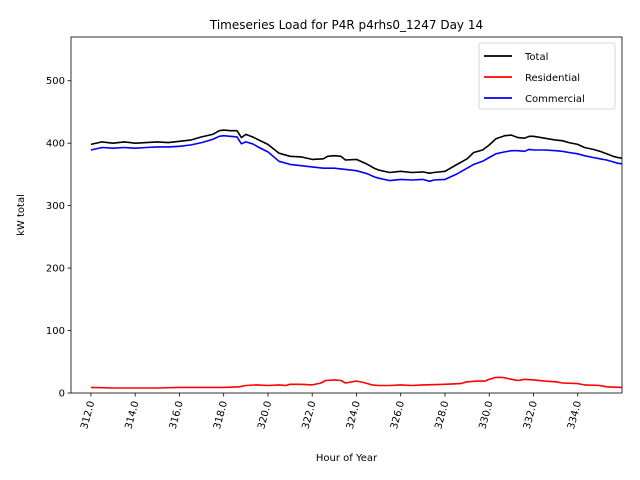  I want to click on y-axis-label: kW total, so click(21, 215).